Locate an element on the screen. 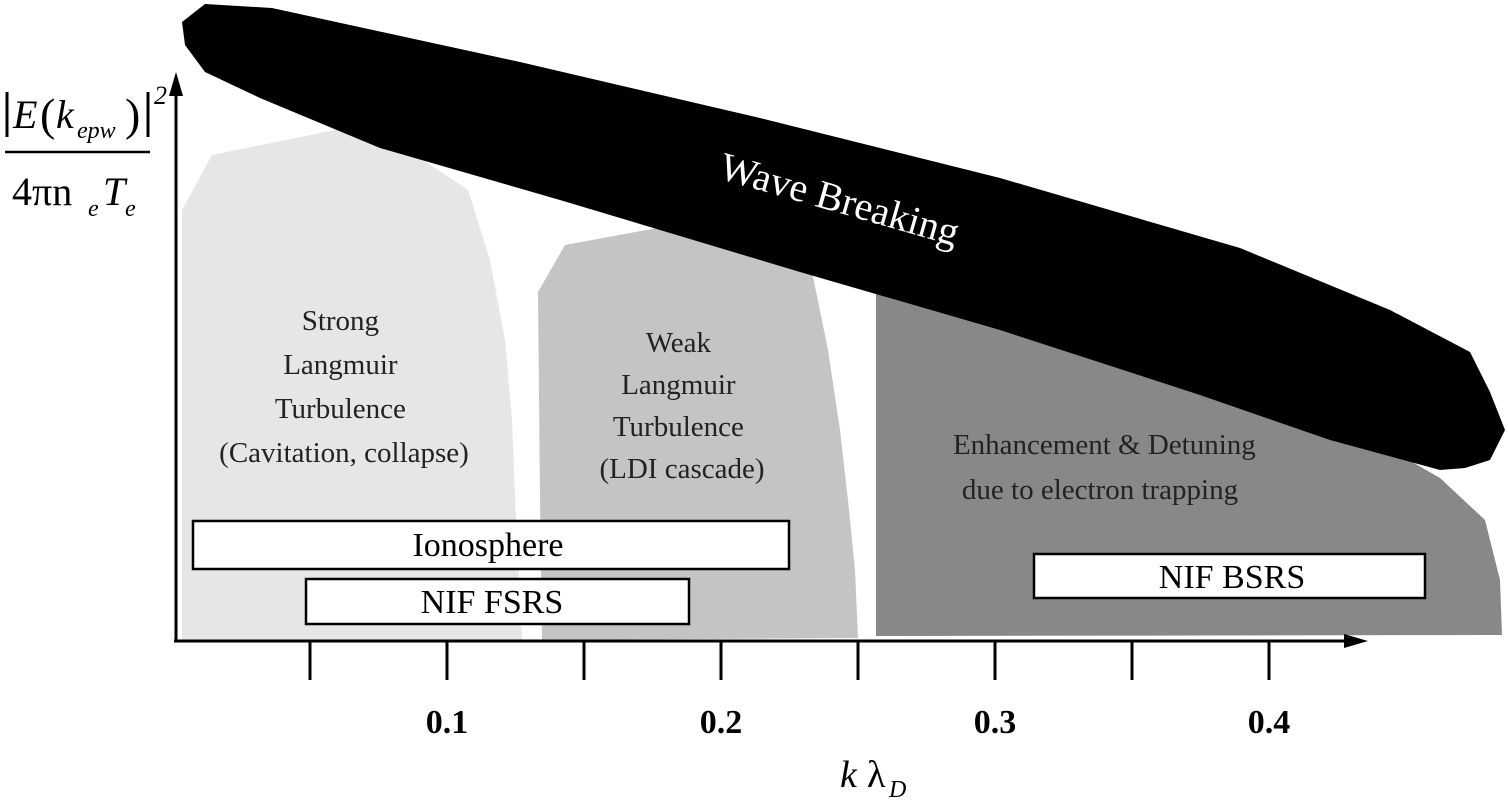  strong-turbulence-region is located at coordinates (352, 384).